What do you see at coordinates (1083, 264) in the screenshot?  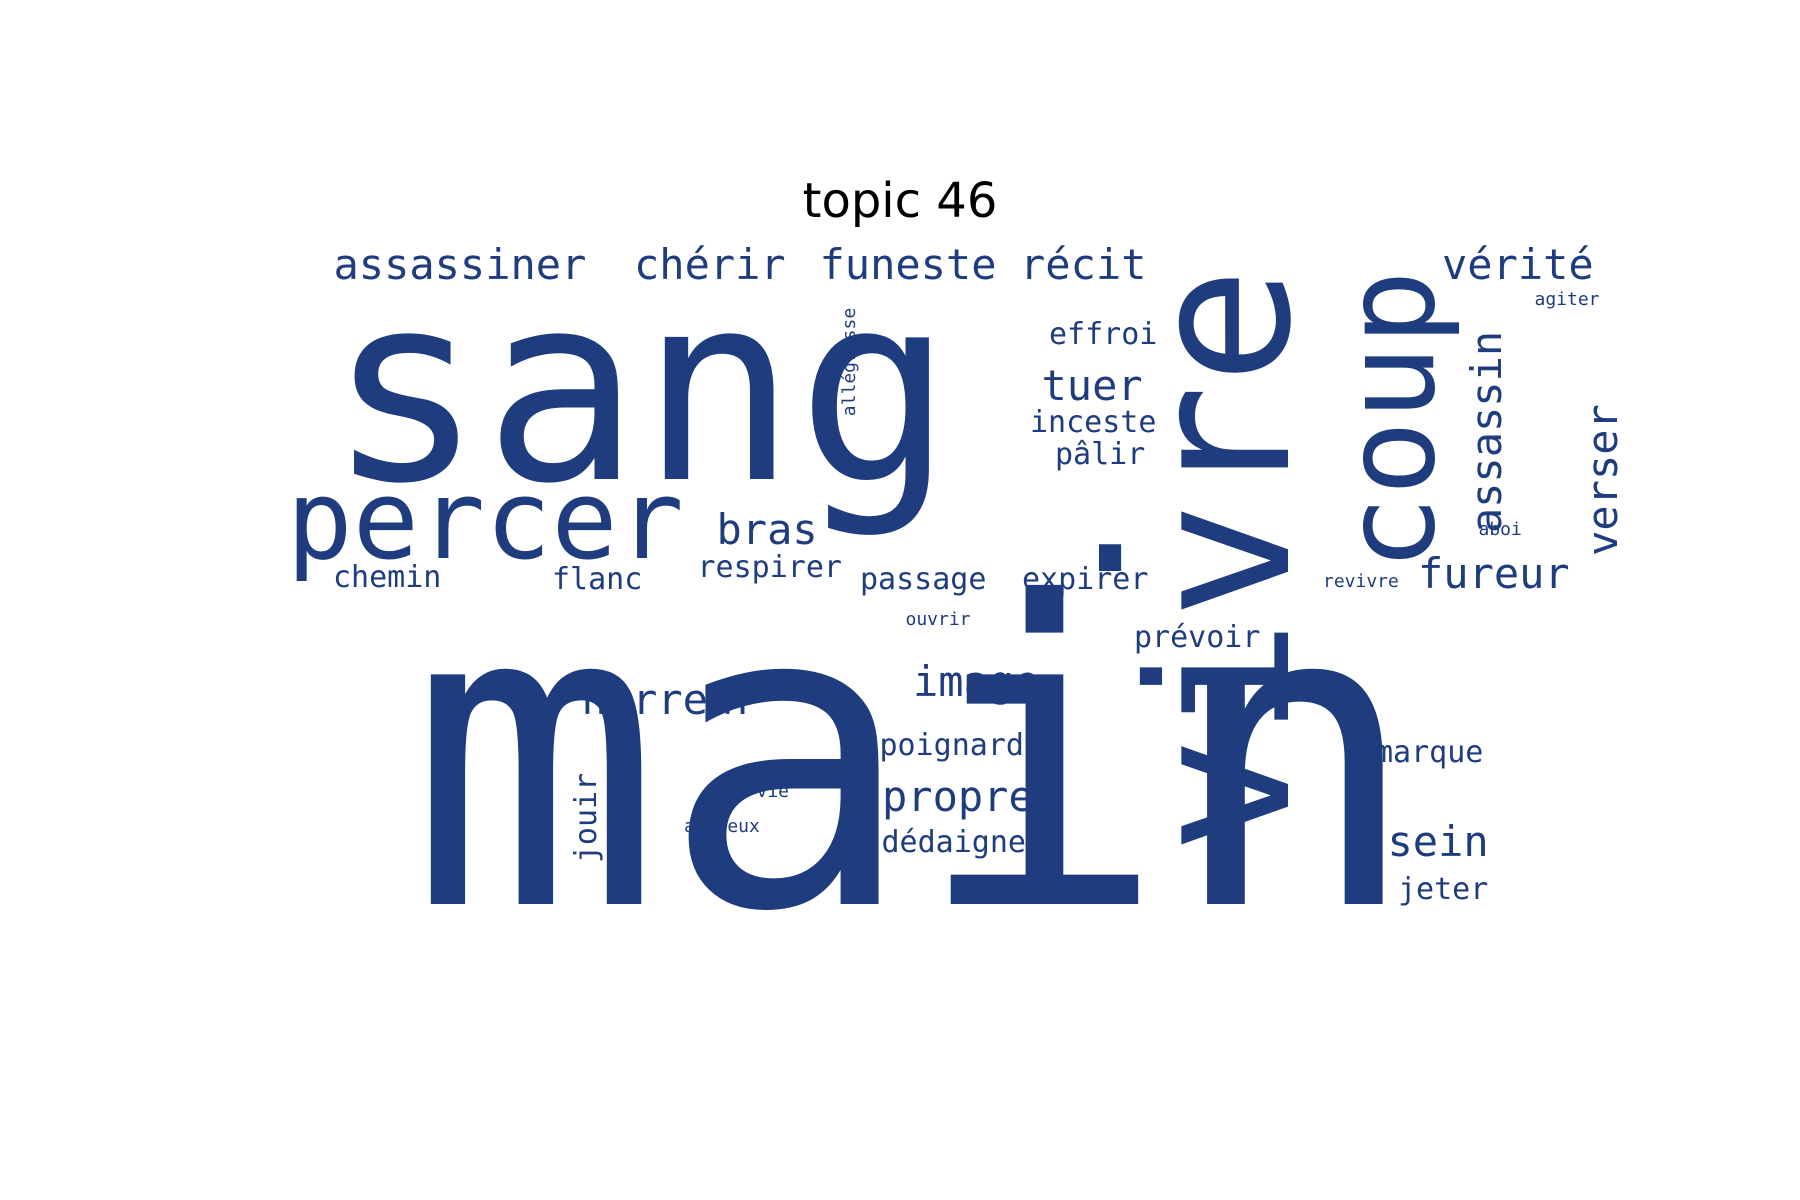 I see `word-recit: récit` at bounding box center [1083, 264].